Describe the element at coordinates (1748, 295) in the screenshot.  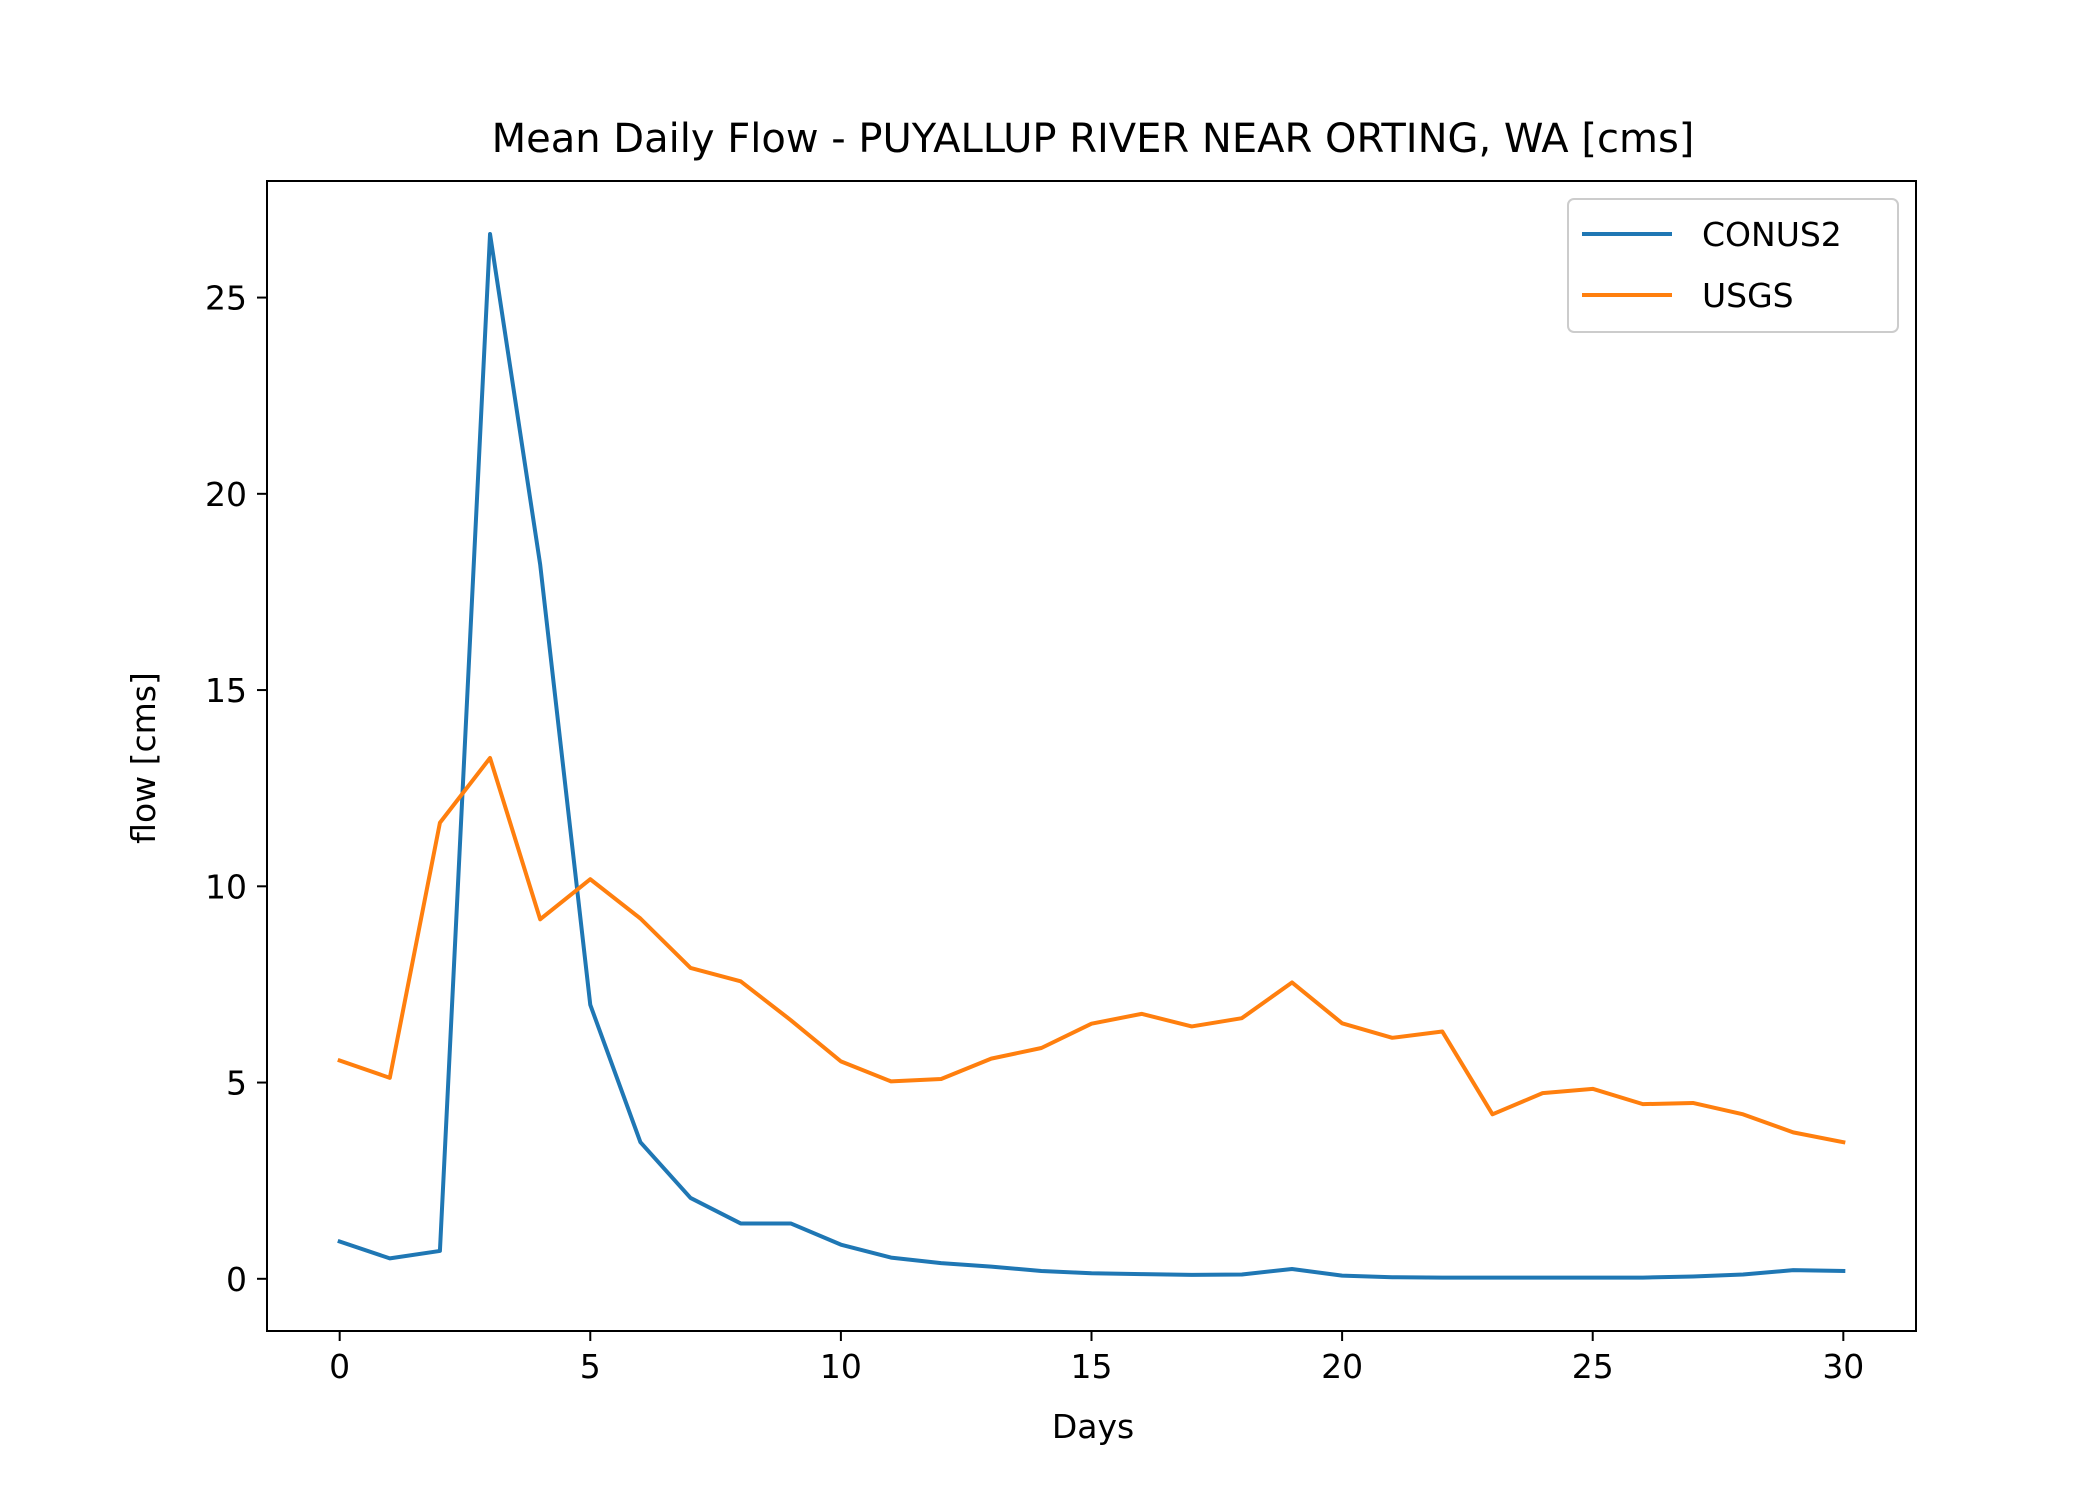
I see `legend-label-usgs: USGS` at that location.